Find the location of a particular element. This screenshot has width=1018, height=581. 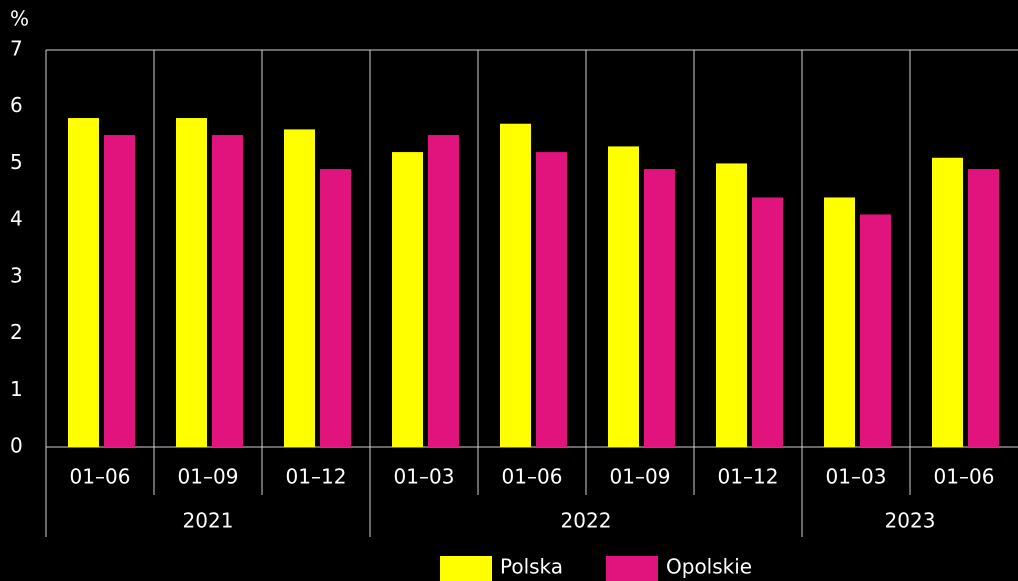

y-axis-label: % is located at coordinates (19, 19).